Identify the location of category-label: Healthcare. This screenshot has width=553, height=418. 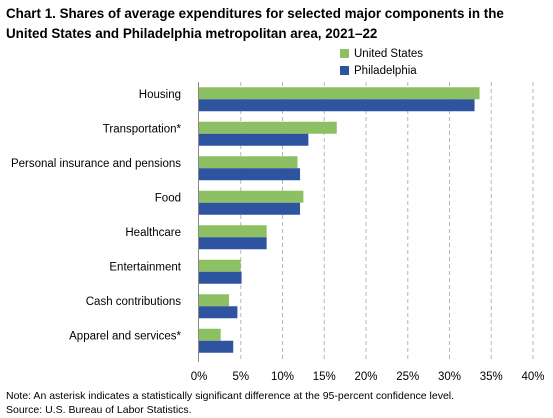
(153, 233).